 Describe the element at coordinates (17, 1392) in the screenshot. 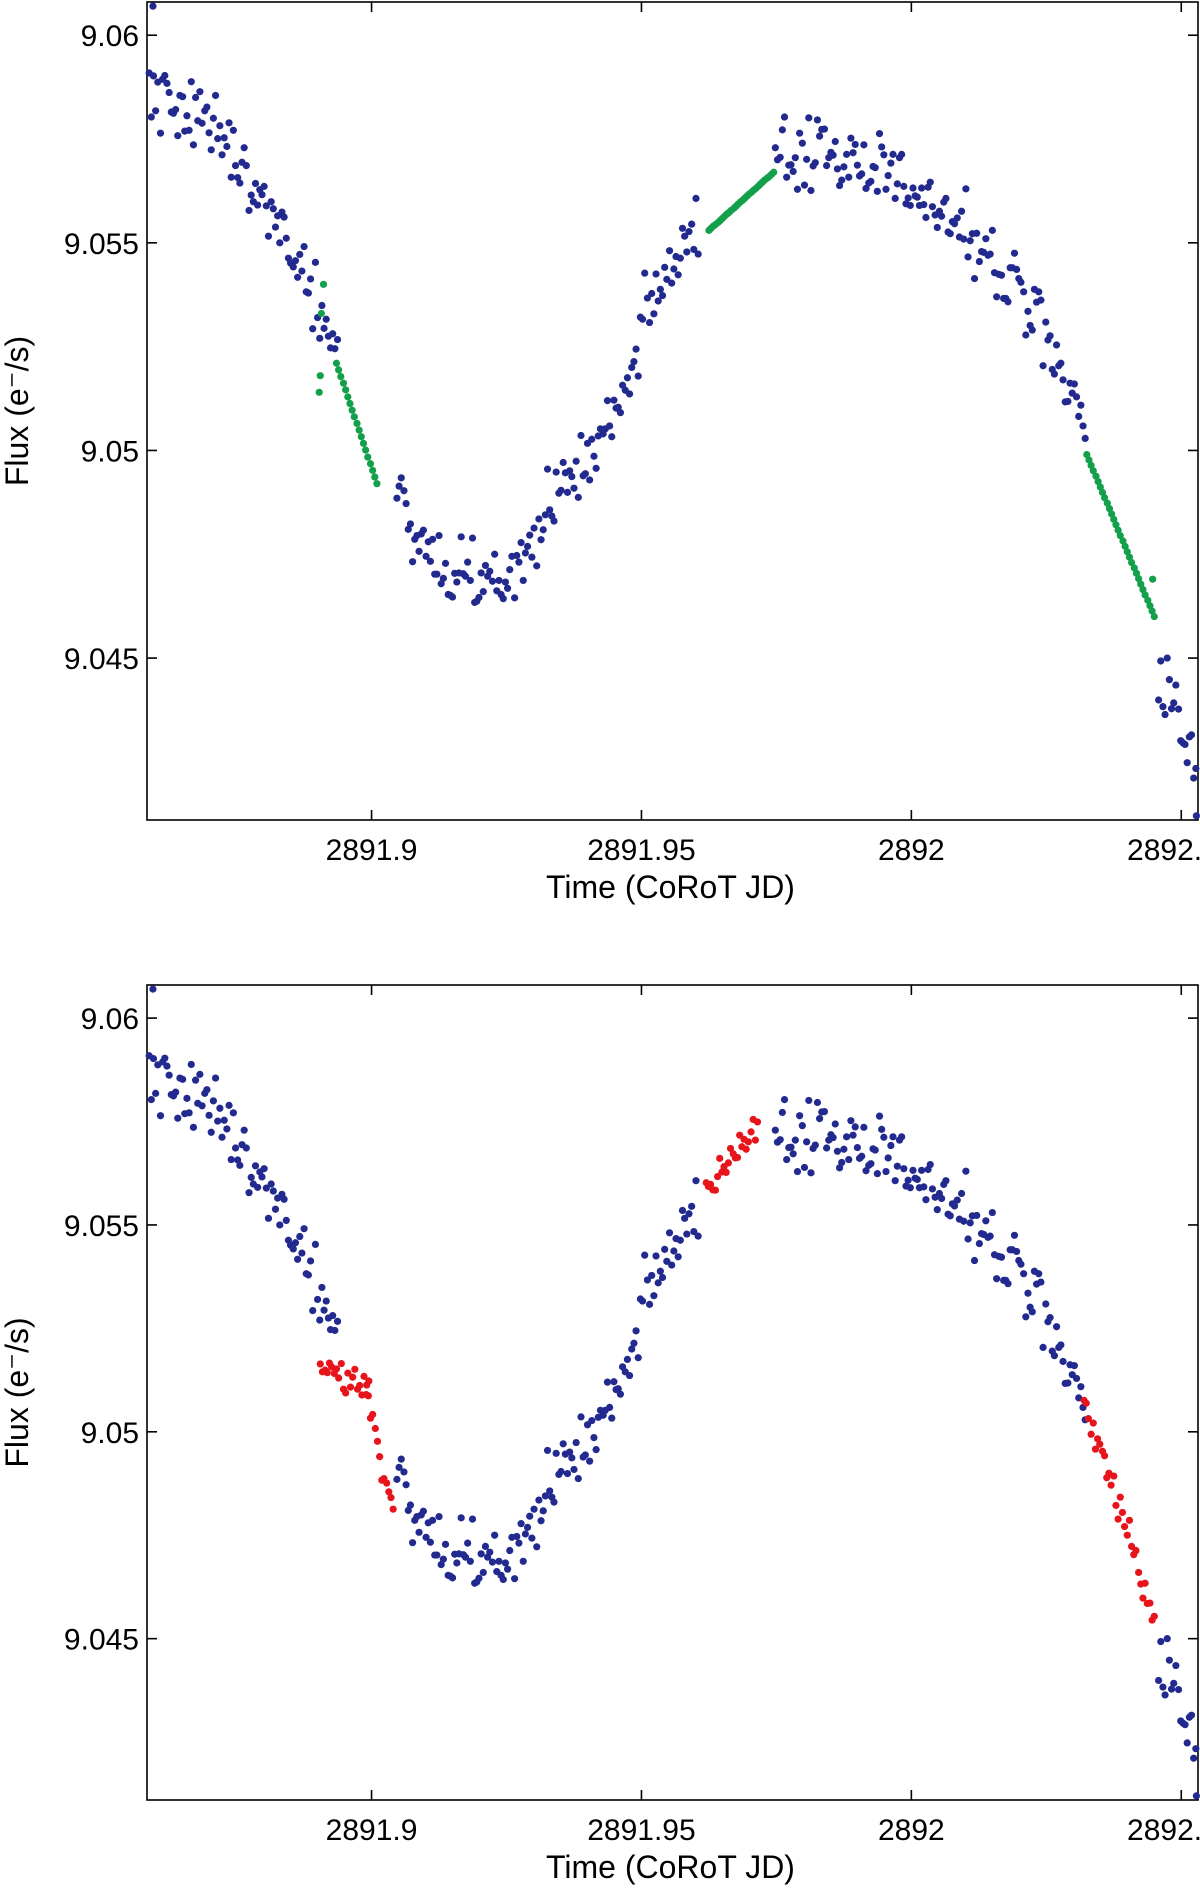

I see `y-axis-label: Flux (e⁻/s)` at that location.